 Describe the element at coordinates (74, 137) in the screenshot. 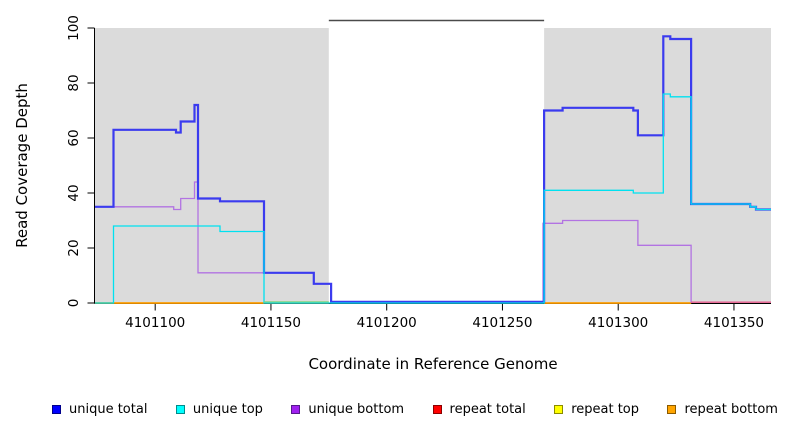

I see `y-tick-label: 60` at that location.